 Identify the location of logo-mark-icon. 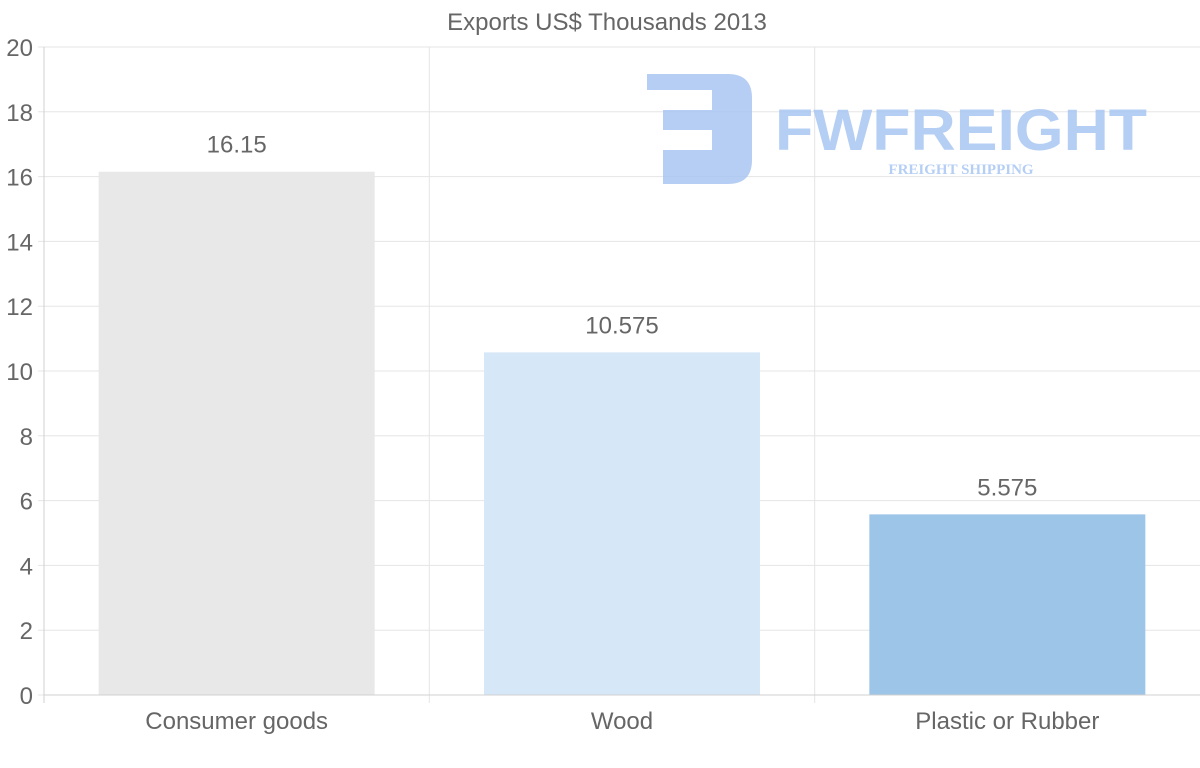
(699, 129).